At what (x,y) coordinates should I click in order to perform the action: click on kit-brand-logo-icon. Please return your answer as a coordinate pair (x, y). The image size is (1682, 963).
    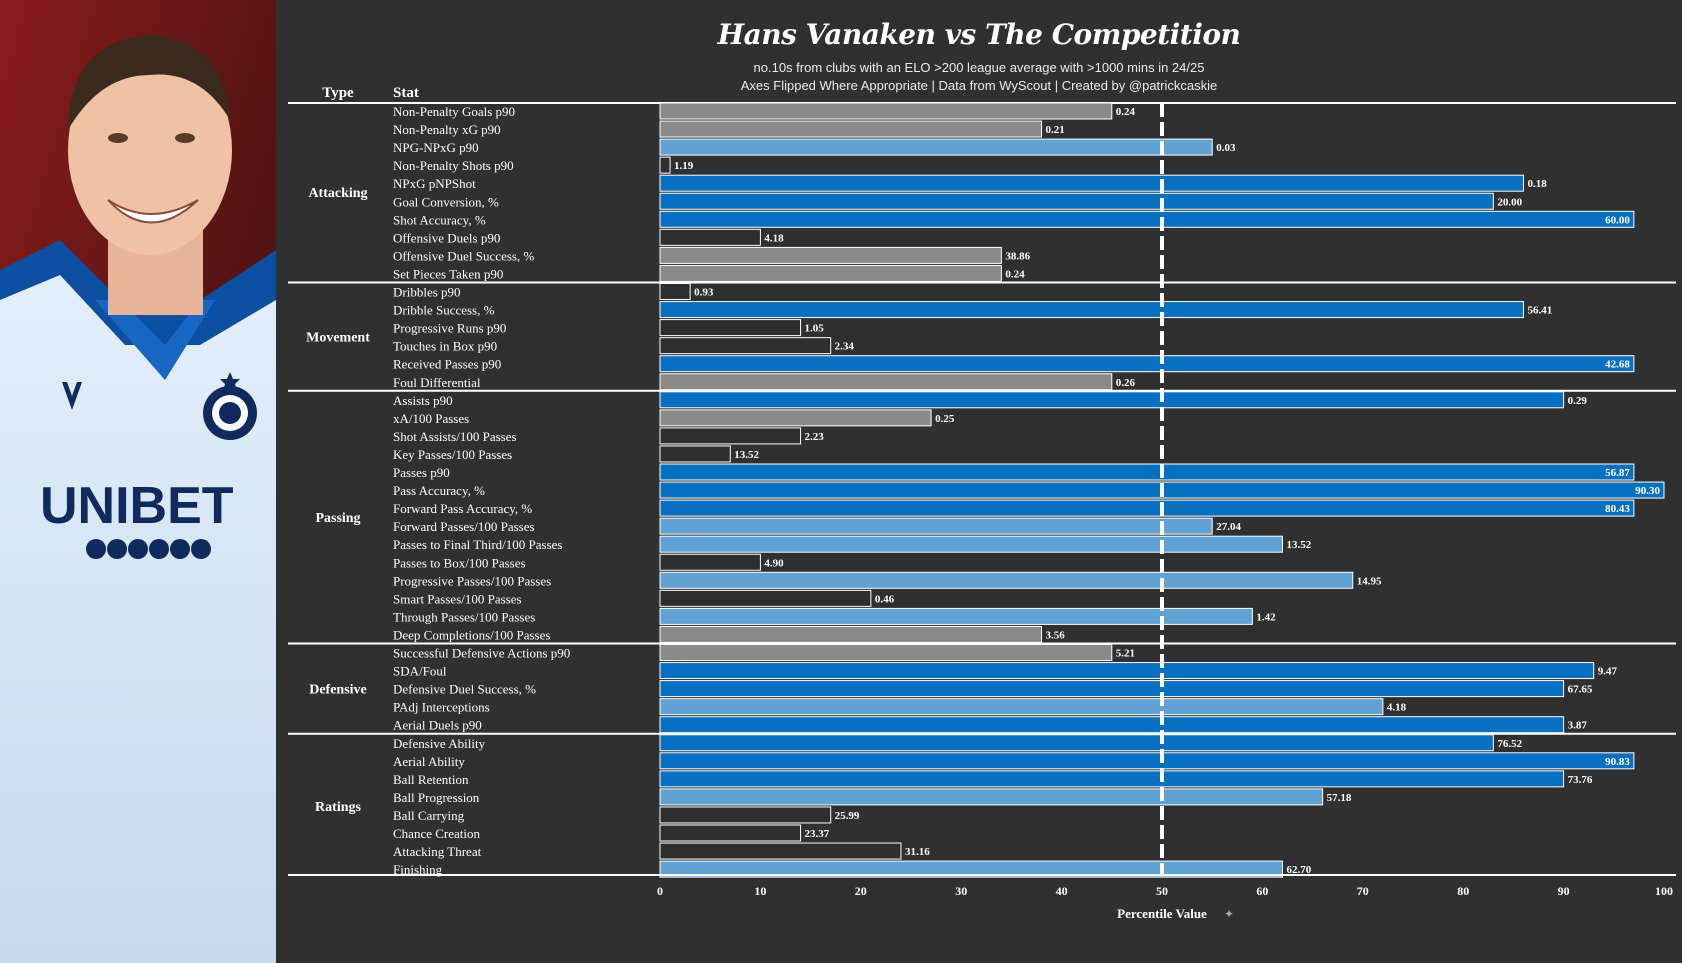
    Looking at the image, I should click on (72, 396).